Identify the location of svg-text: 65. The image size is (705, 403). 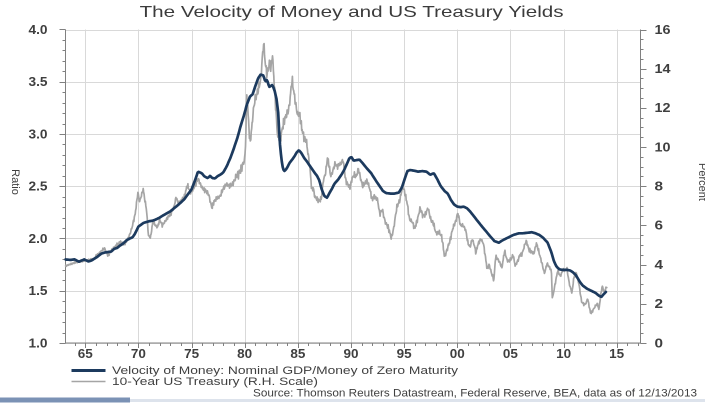
(85, 353).